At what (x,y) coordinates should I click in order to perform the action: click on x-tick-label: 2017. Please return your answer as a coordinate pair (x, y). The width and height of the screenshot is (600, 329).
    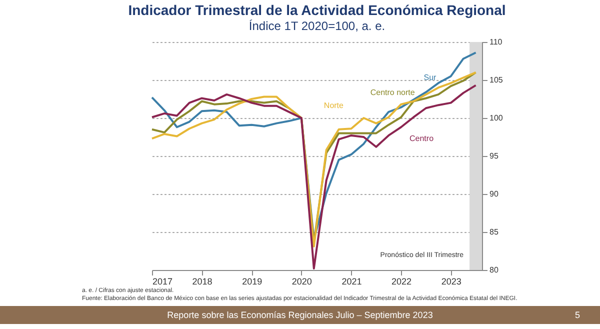
    Looking at the image, I should click on (162, 281).